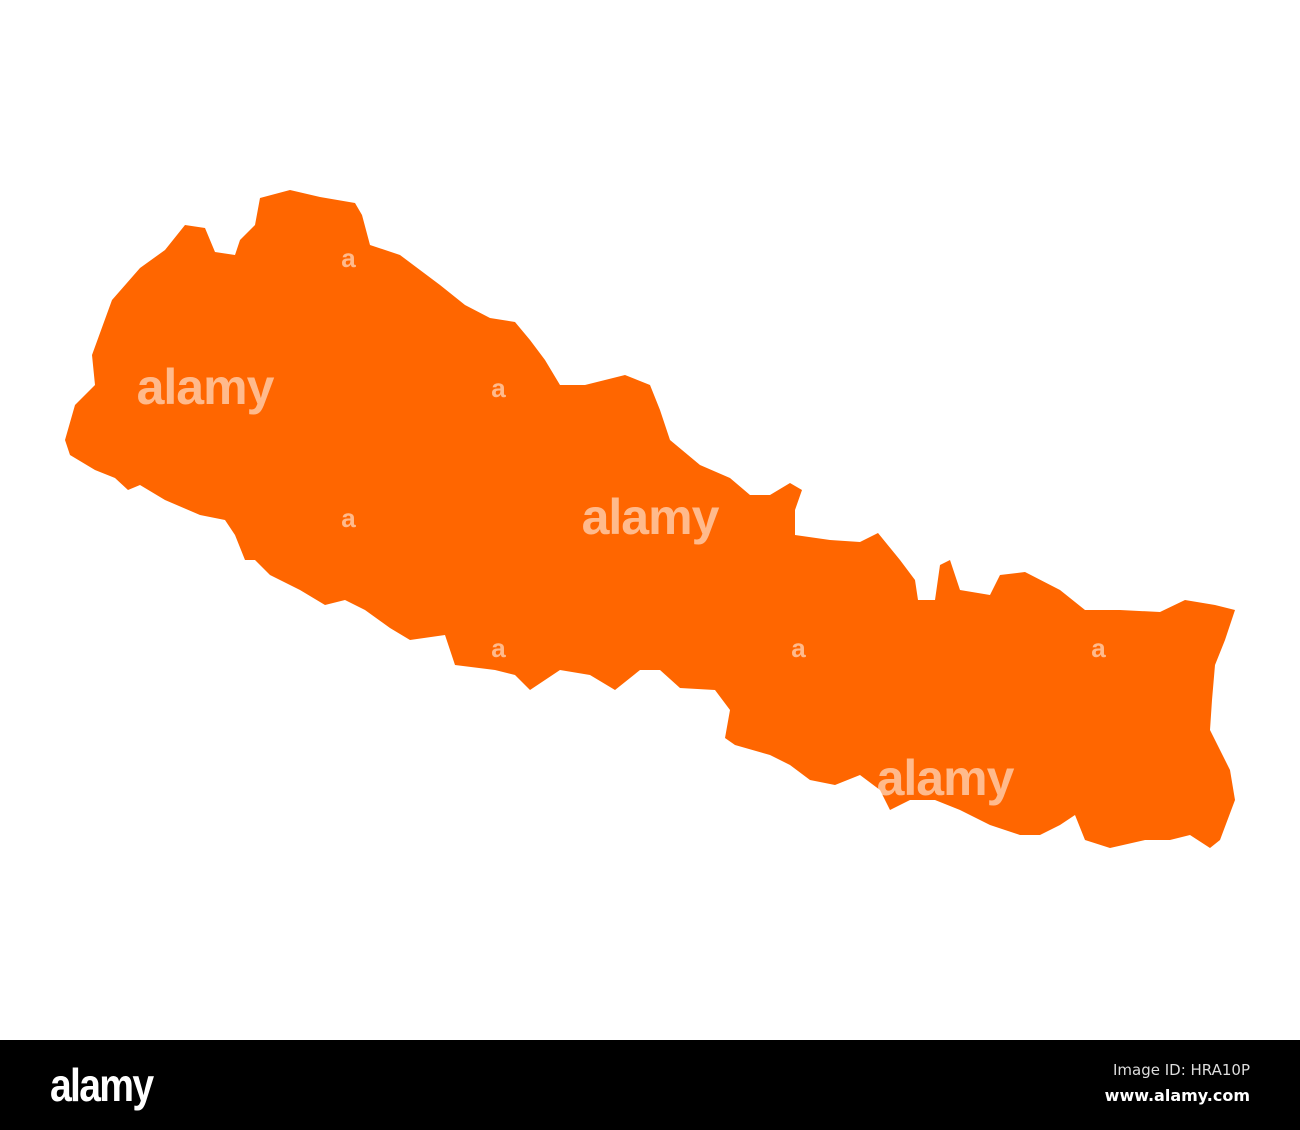  I want to click on image-id: Image ID: HRA10P, so click(1181, 1070).